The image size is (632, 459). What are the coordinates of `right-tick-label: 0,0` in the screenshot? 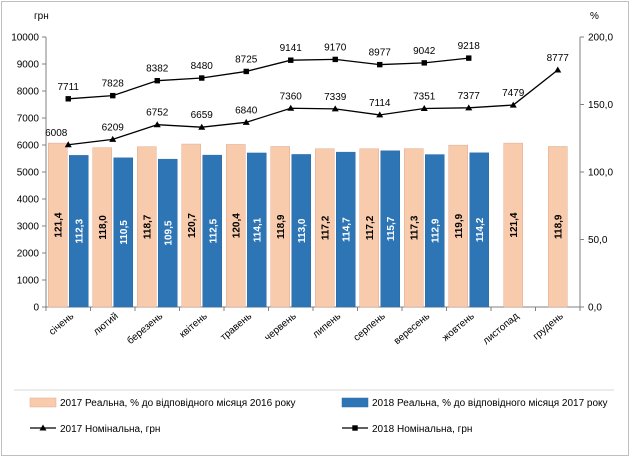 It's located at (595, 308).